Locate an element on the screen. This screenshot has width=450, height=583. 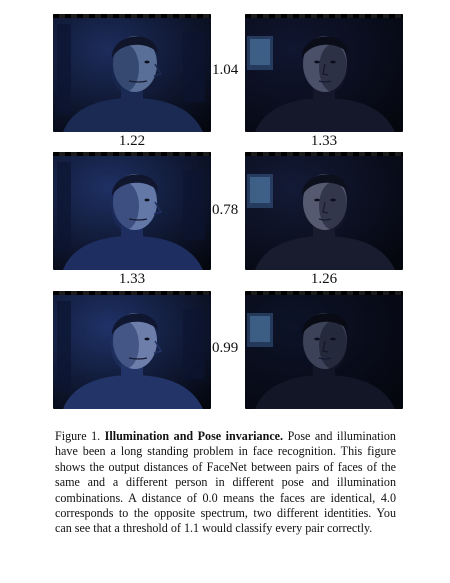
face-photo-row1-left is located at coordinates (132, 73).